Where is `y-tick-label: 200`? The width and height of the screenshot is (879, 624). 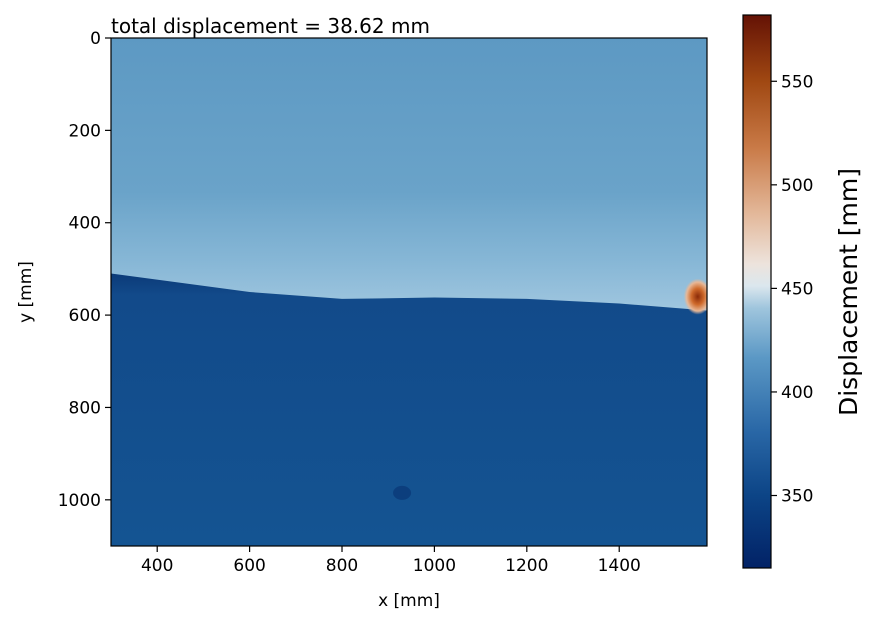
y-tick-label: 200 is located at coordinates (85, 131).